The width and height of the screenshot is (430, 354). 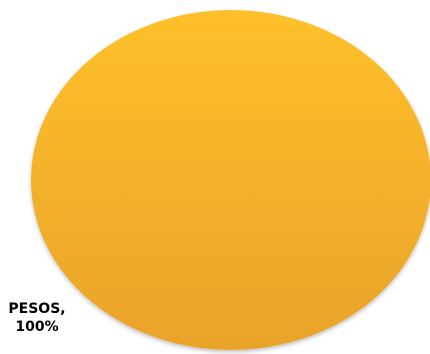 What do you see at coordinates (36, 327) in the screenshot?
I see `slice-label-value: 100%` at bounding box center [36, 327].